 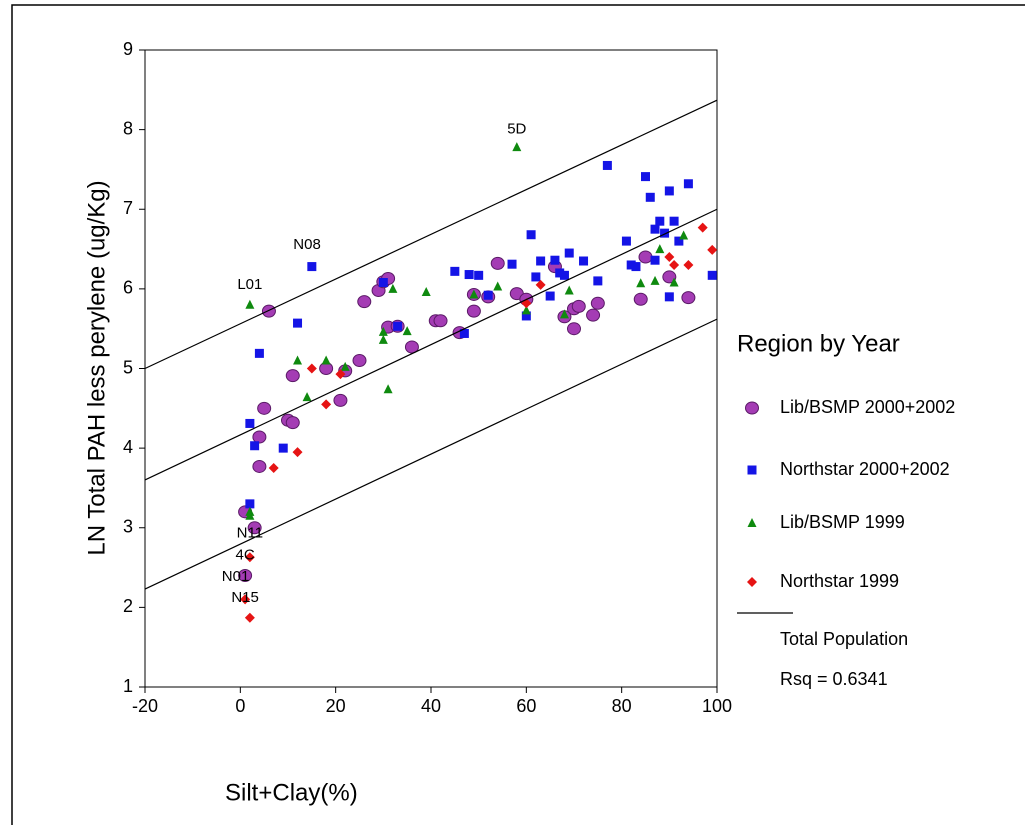 I want to click on x-tick-label: 0, so click(x=240, y=706).